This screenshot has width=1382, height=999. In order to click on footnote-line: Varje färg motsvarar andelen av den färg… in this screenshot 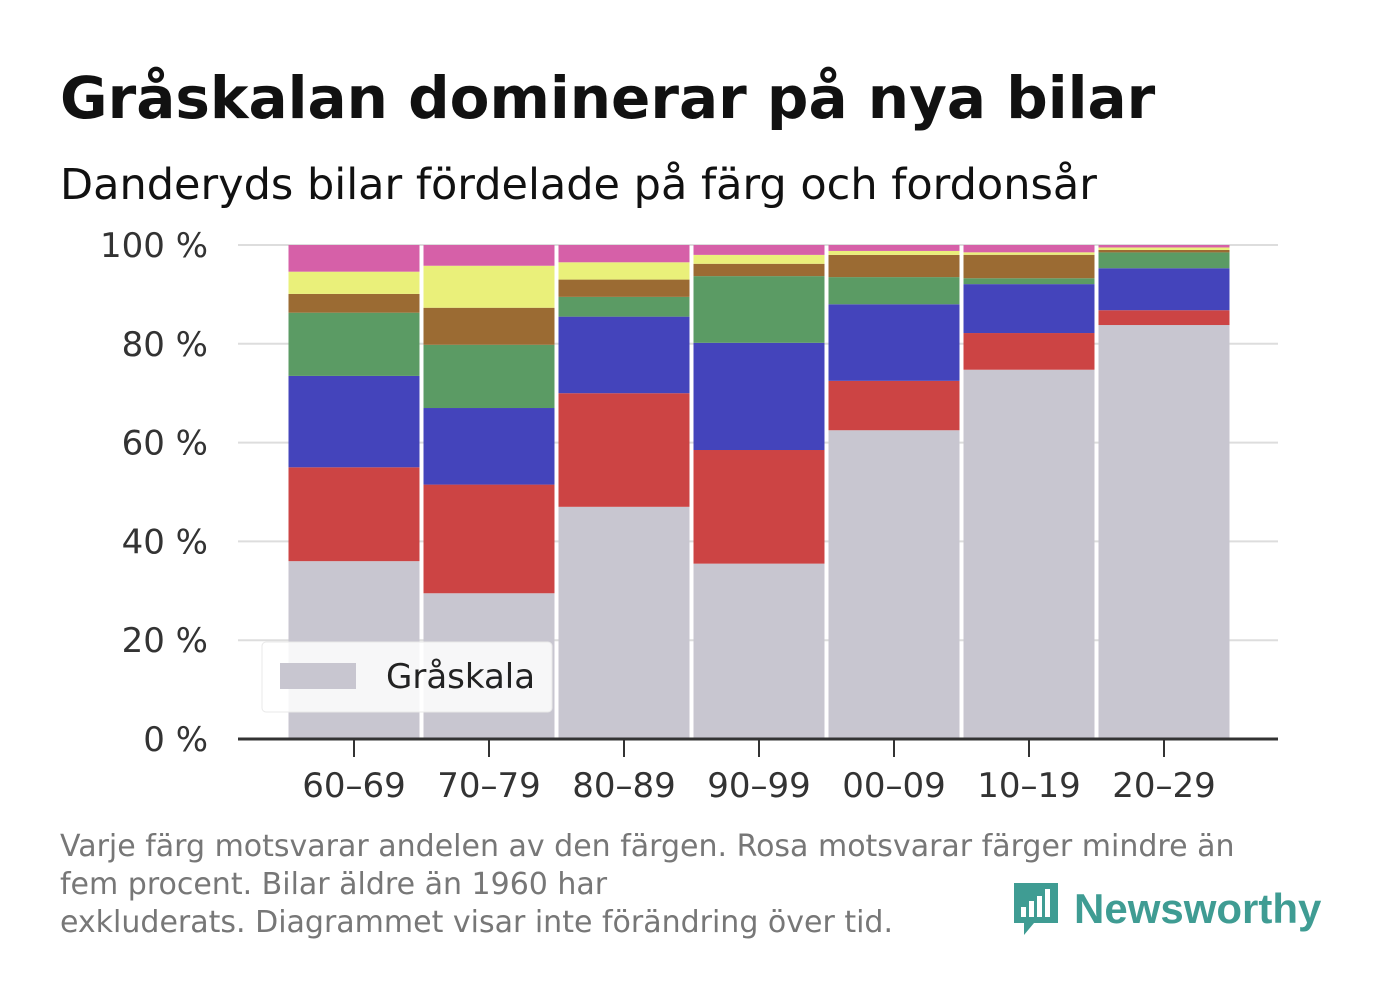, I will do `click(647, 846)`.